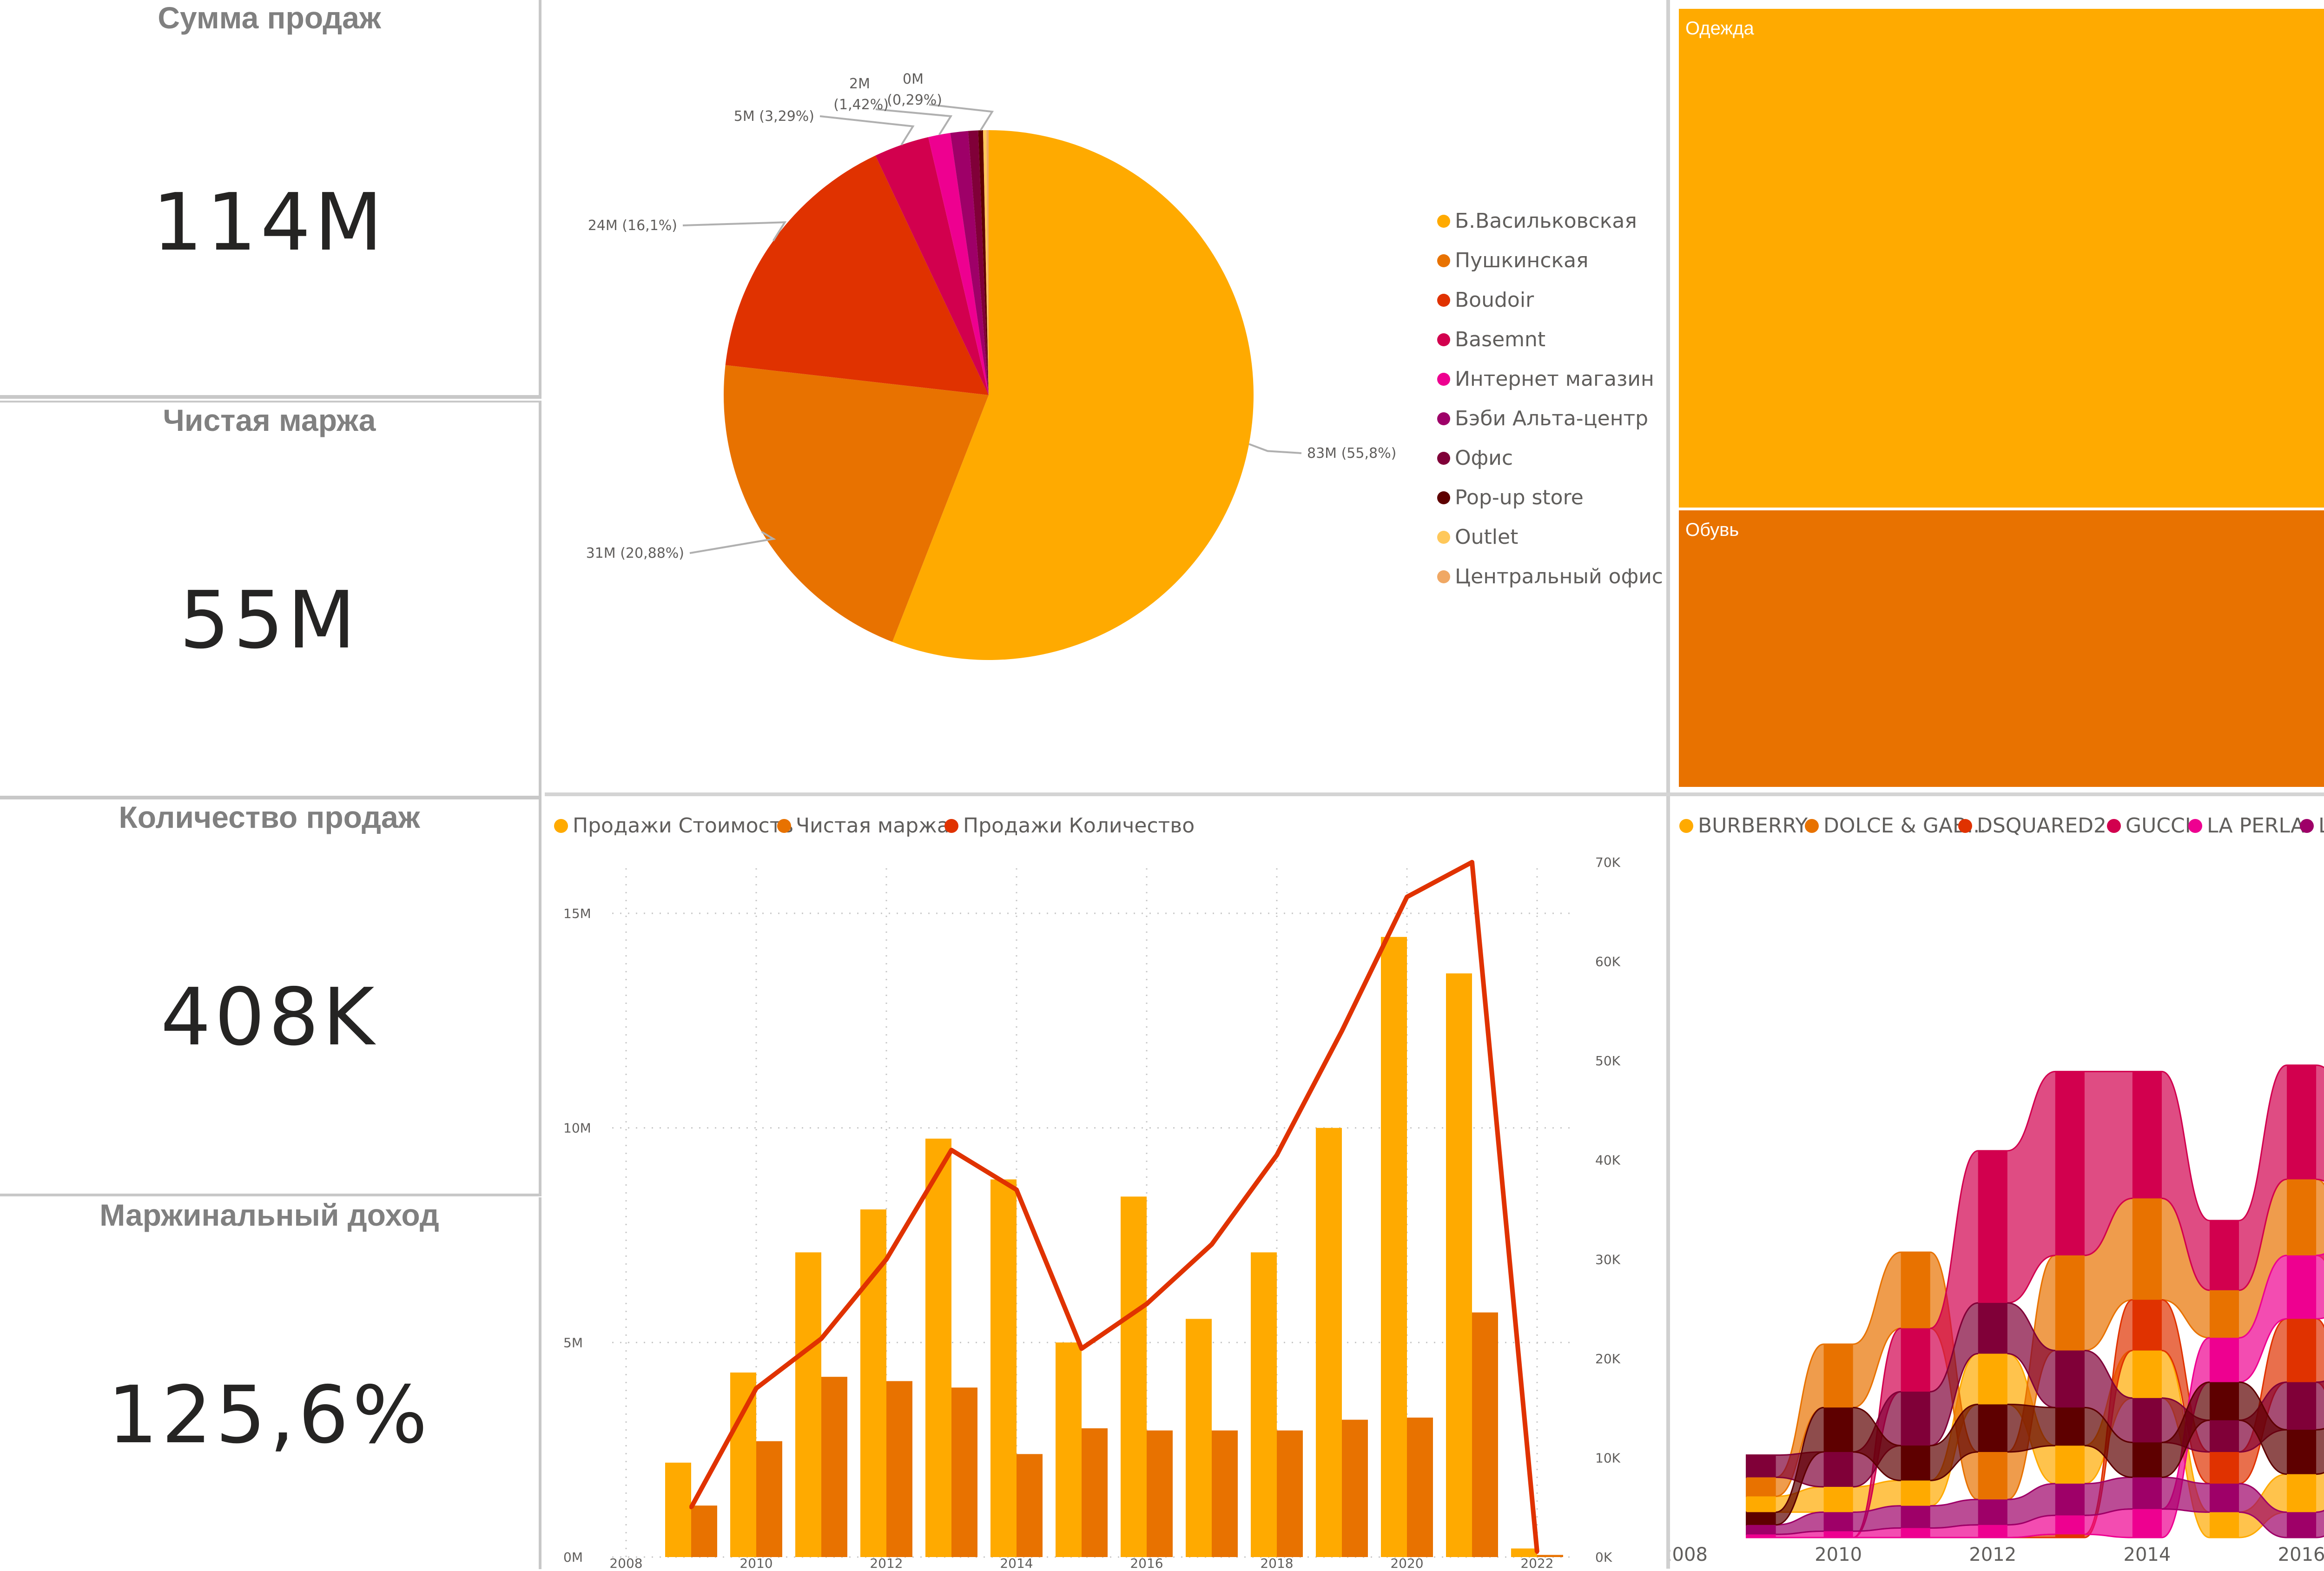  What do you see at coordinates (1550, 576) in the screenshot?
I see `pie-legend-item: Центральный офис` at bounding box center [1550, 576].